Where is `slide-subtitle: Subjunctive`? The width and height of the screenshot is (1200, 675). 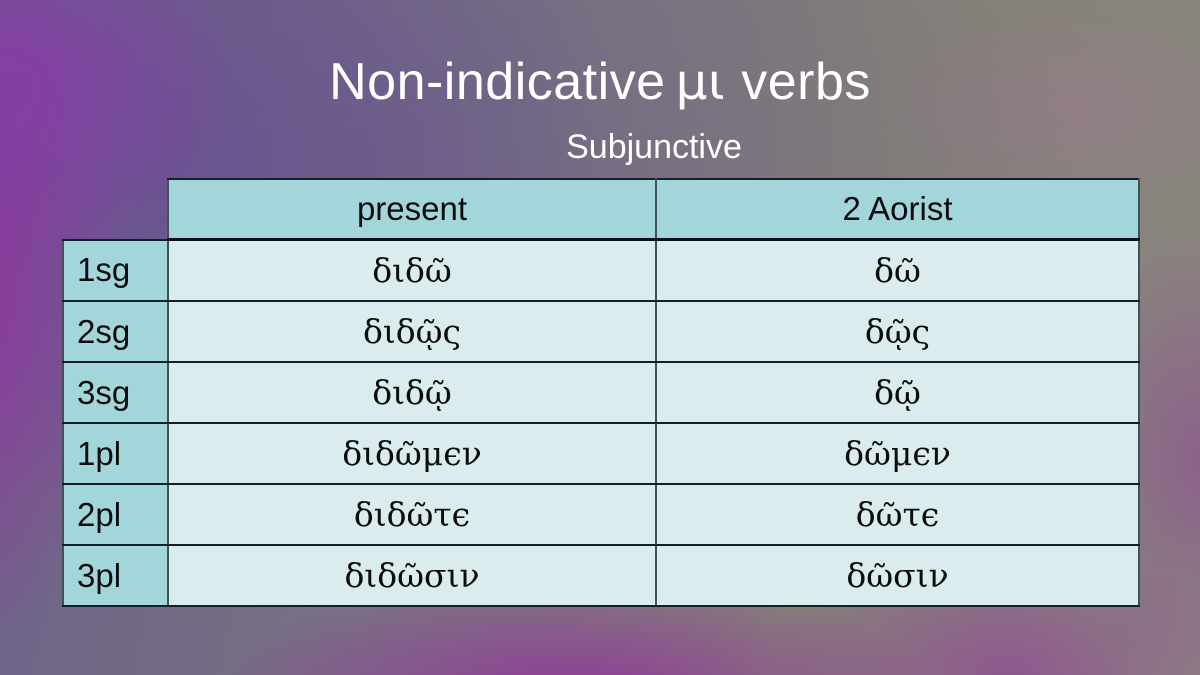 slide-subtitle: Subjunctive is located at coordinates (600, 147).